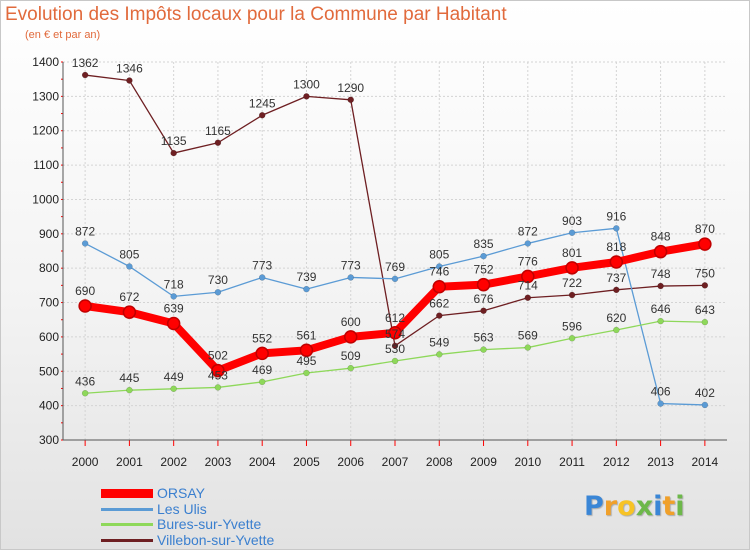  What do you see at coordinates (572, 221) in the screenshot?
I see `data-label-les-ulis: 903` at bounding box center [572, 221].